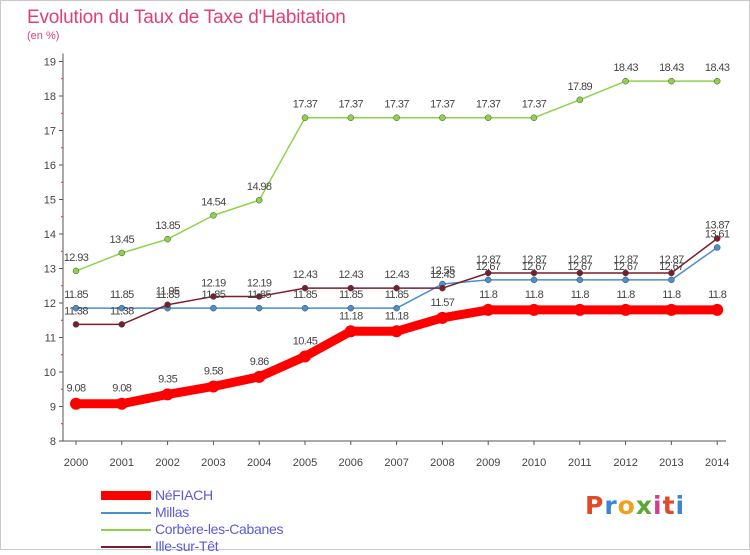  I want to click on data-label: 11.95, so click(168, 292).